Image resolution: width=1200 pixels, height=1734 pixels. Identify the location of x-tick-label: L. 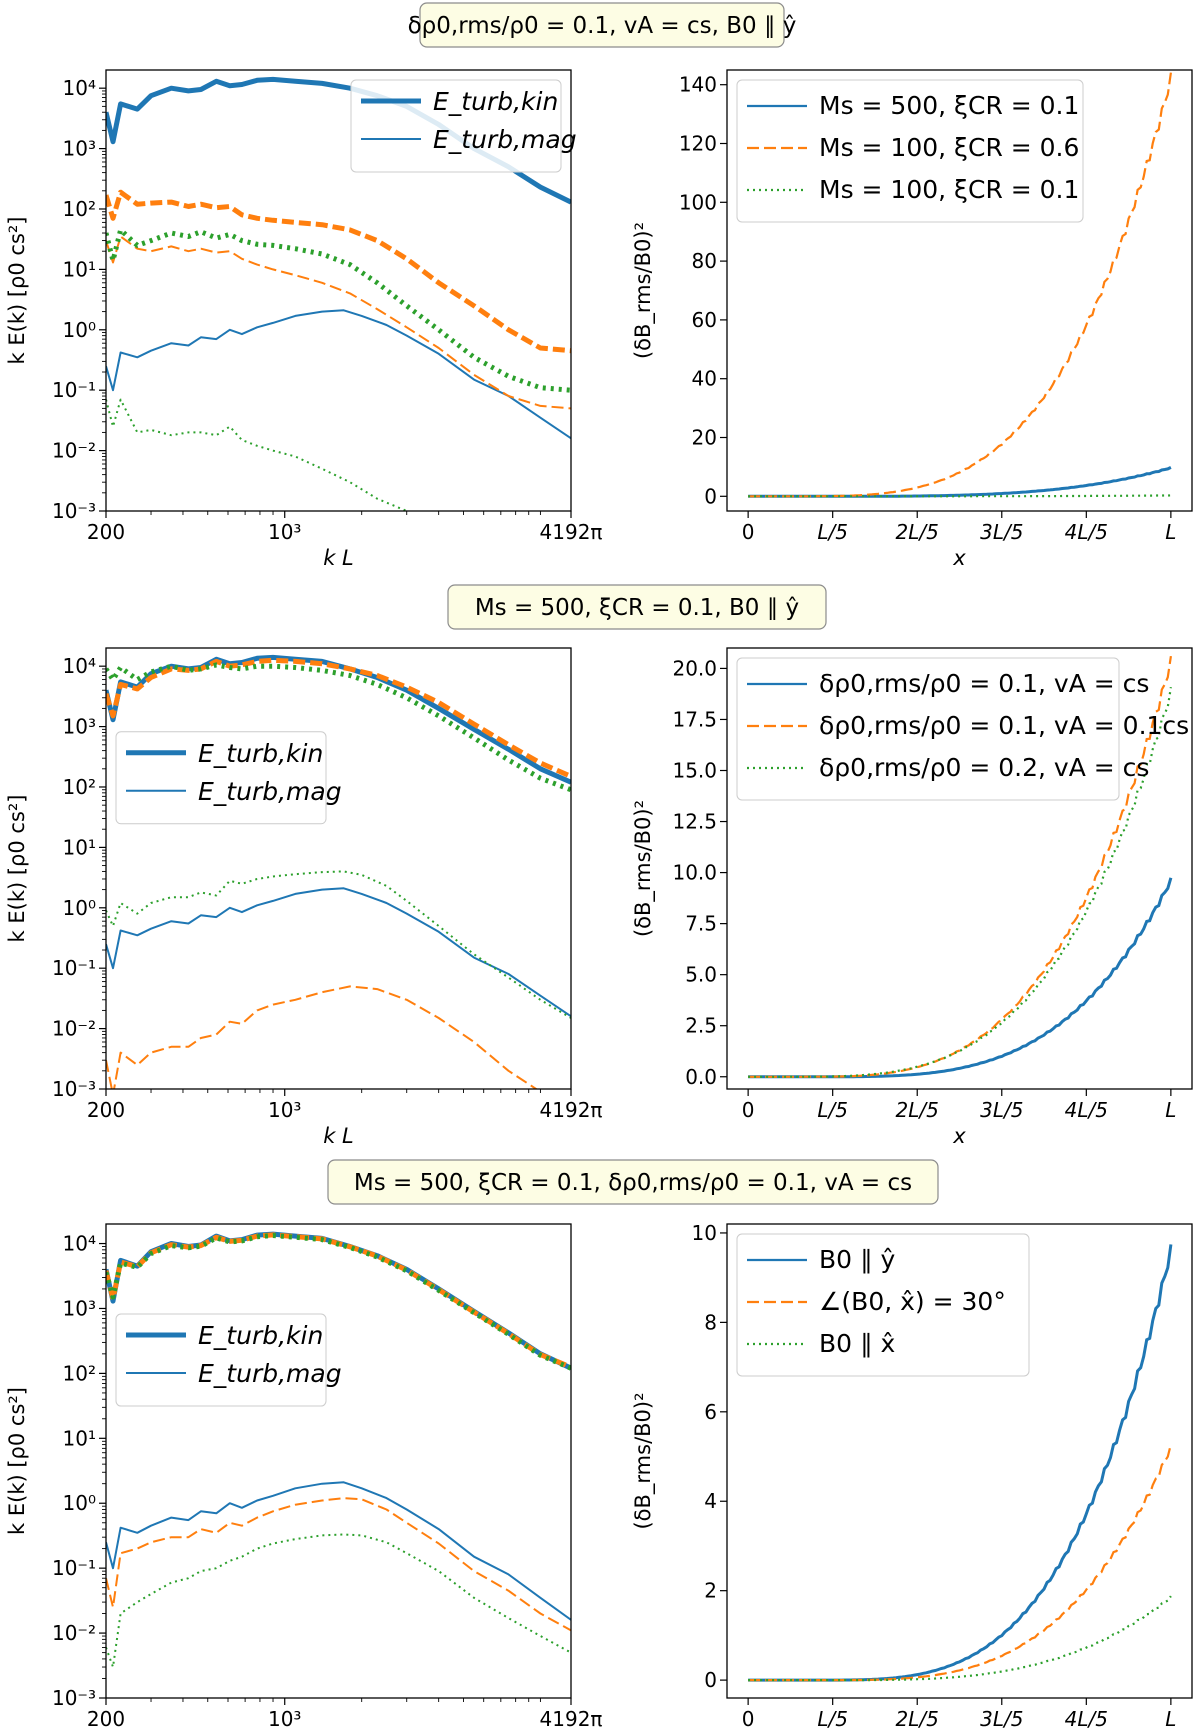
(1170, 1719).